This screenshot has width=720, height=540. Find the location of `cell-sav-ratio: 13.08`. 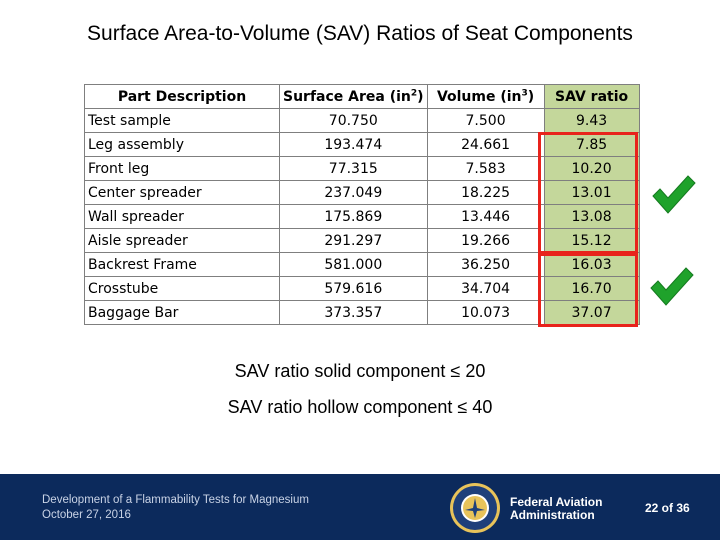

cell-sav-ratio: 13.08 is located at coordinates (591, 216).